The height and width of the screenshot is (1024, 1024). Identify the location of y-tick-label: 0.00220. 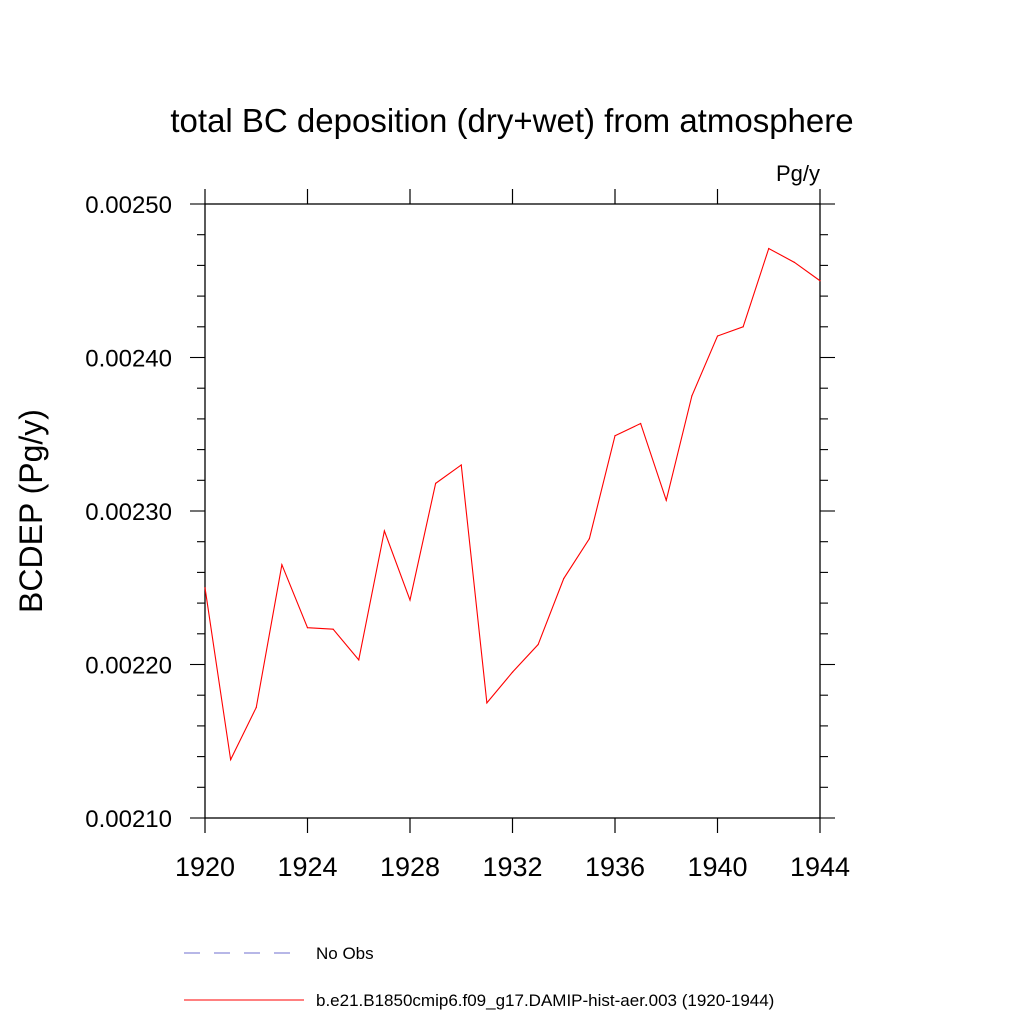
(128, 666).